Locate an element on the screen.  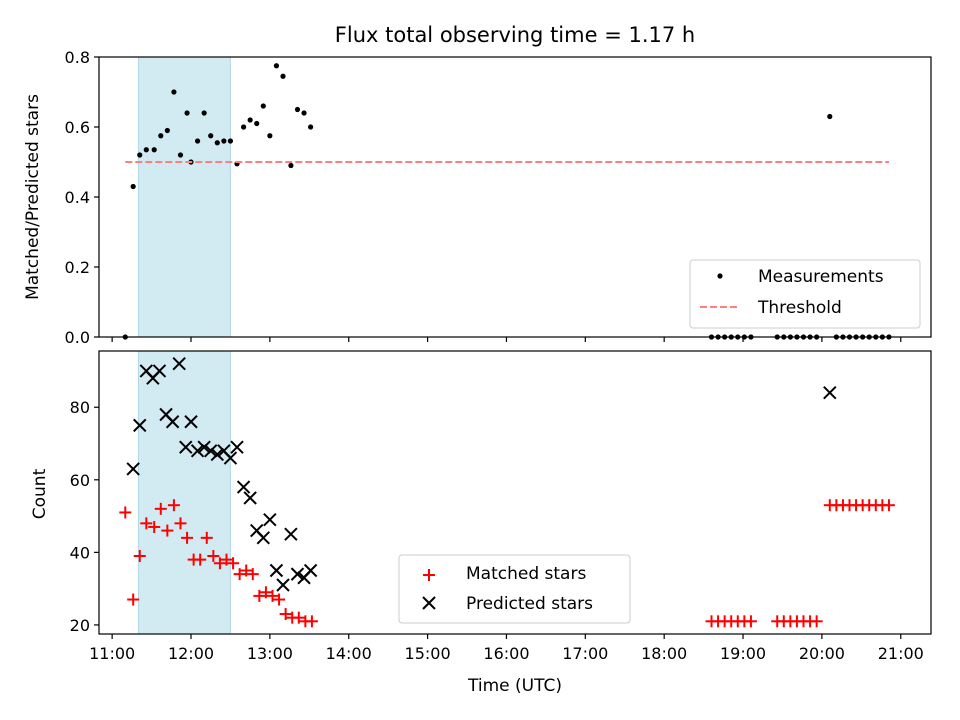
x-tick-label: 19:00 is located at coordinates (743, 653).